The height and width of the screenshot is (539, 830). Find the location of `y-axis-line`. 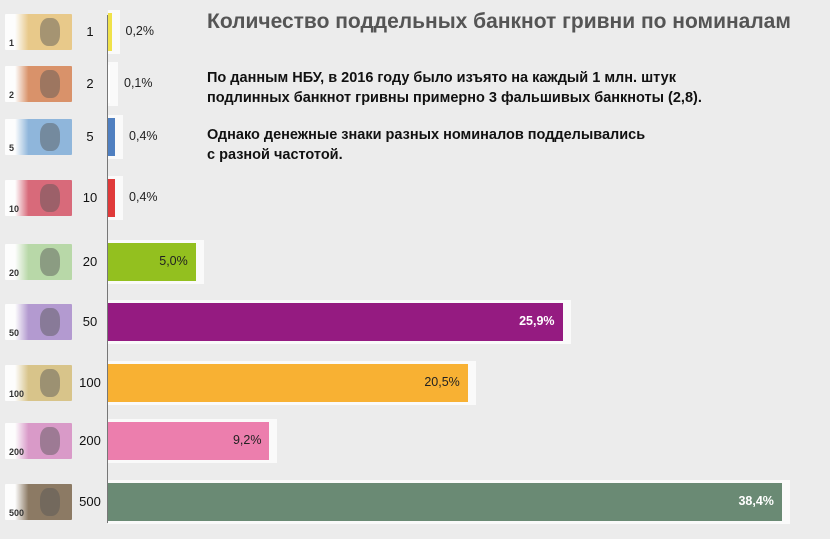

y-axis-line is located at coordinates (107, 269).